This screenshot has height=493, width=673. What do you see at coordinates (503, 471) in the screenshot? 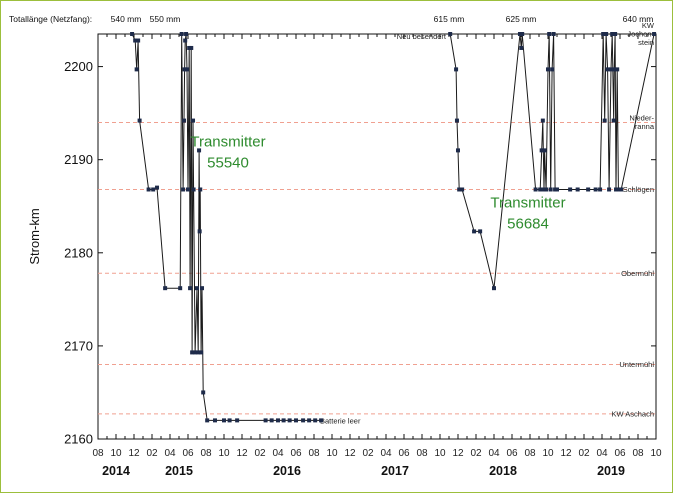
I see `year-label: 2018` at bounding box center [503, 471].